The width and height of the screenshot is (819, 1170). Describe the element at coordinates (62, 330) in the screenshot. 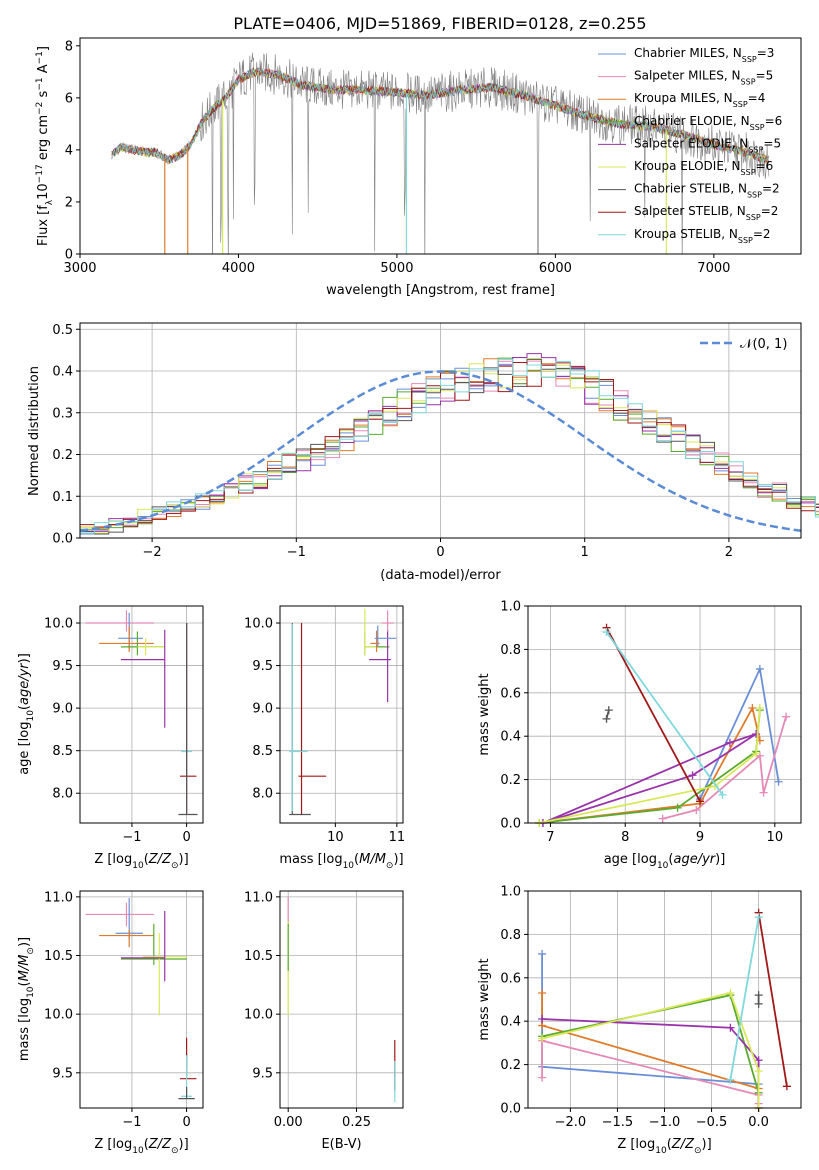

I see `y-tick-label: 0.5` at that location.